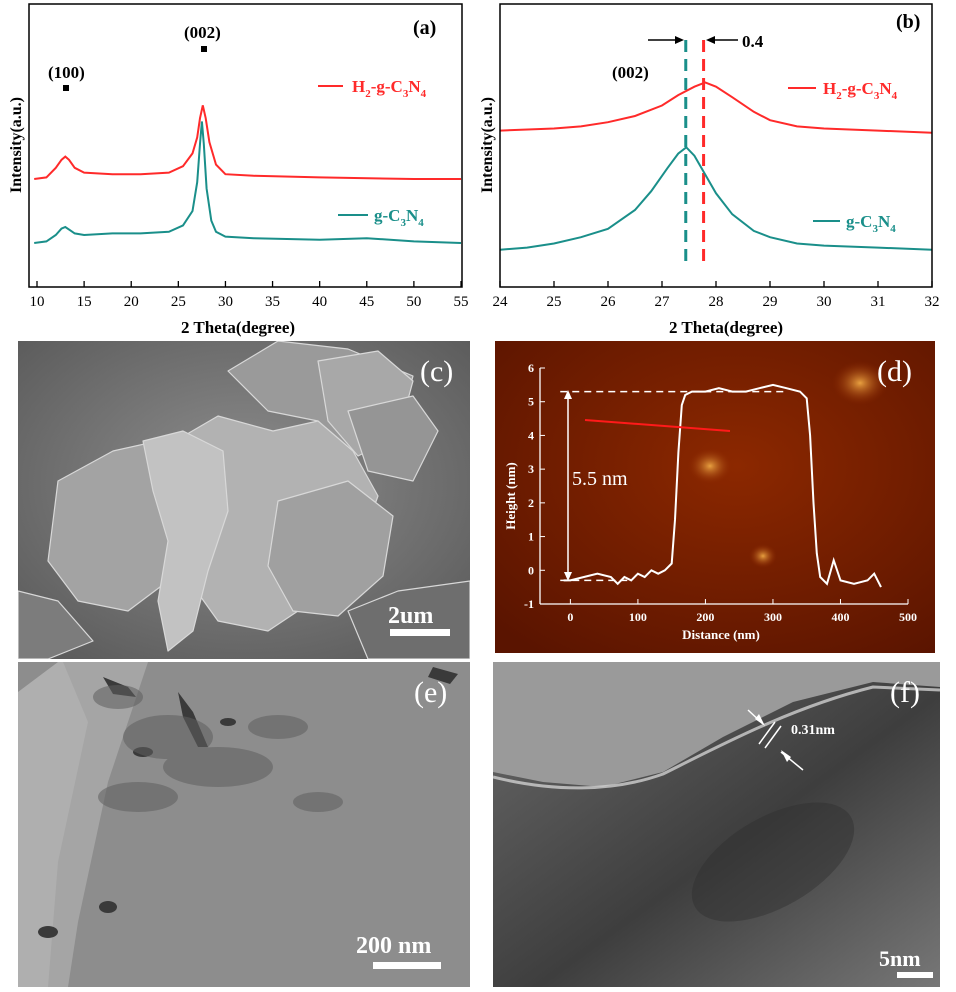  I want to click on legend-a-gcn: g-C3N4, so click(381, 217).